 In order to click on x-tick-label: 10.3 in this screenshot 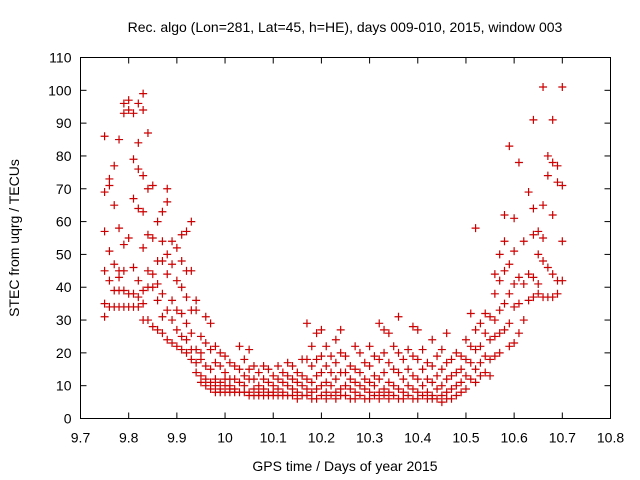, I will do `click(369, 438)`.